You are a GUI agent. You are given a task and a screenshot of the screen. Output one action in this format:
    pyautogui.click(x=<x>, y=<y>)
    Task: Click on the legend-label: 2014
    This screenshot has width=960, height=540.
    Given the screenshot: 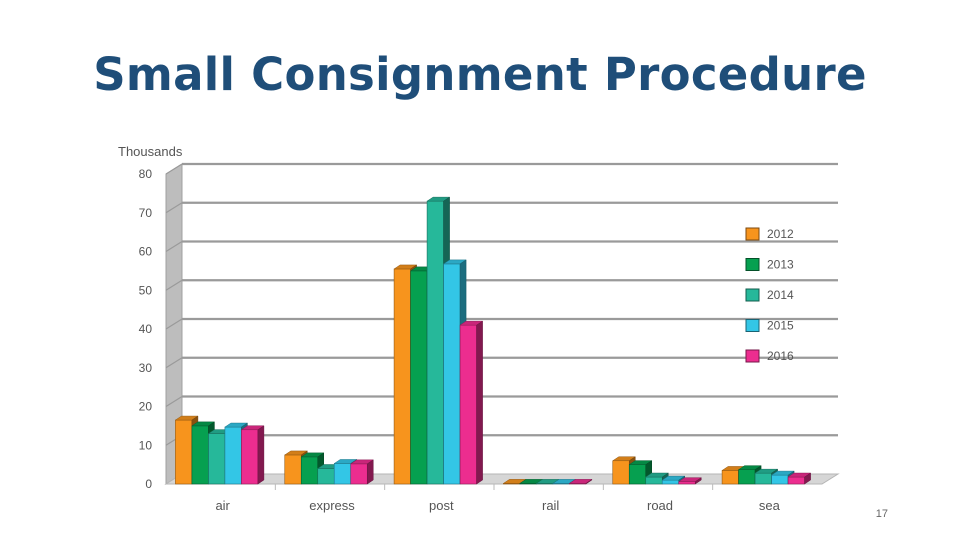 What is the action you would take?
    pyautogui.click(x=780, y=295)
    